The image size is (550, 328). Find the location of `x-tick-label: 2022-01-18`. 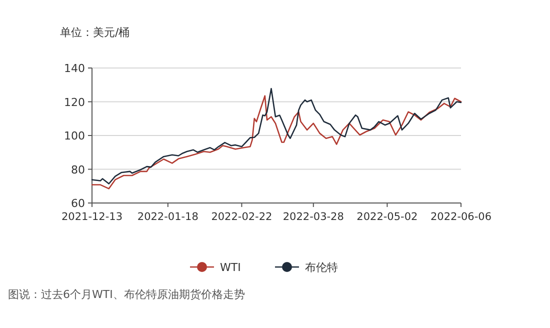

x-tick-label: 2022-01-18 is located at coordinates (167, 217).